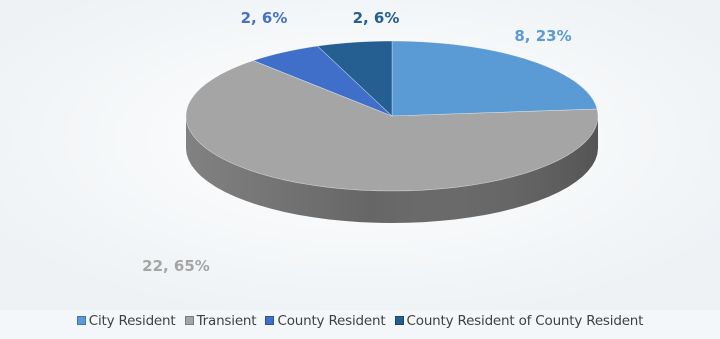 The height and width of the screenshot is (339, 720). What do you see at coordinates (494, 78) in the screenshot?
I see `pie-slice-city-resident` at bounding box center [494, 78].